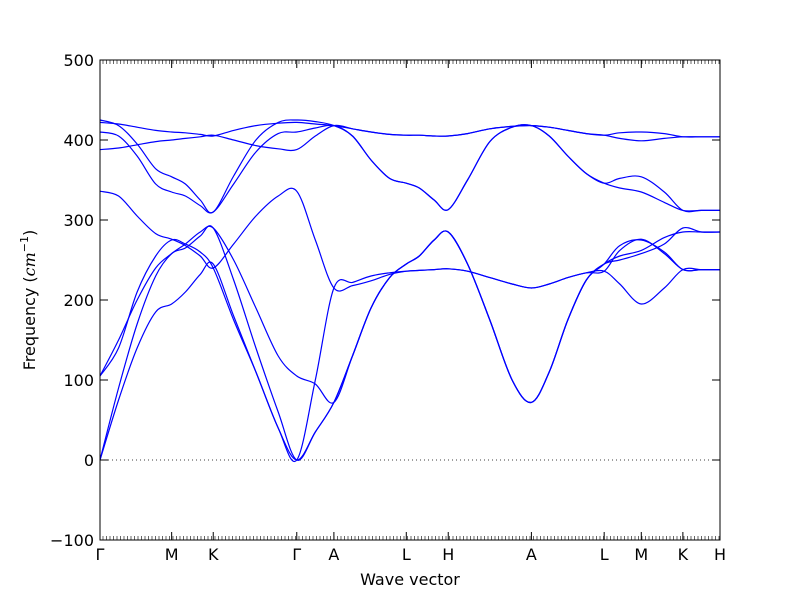  What do you see at coordinates (89, 460) in the screenshot?
I see `y-tick-label: 0` at bounding box center [89, 460].